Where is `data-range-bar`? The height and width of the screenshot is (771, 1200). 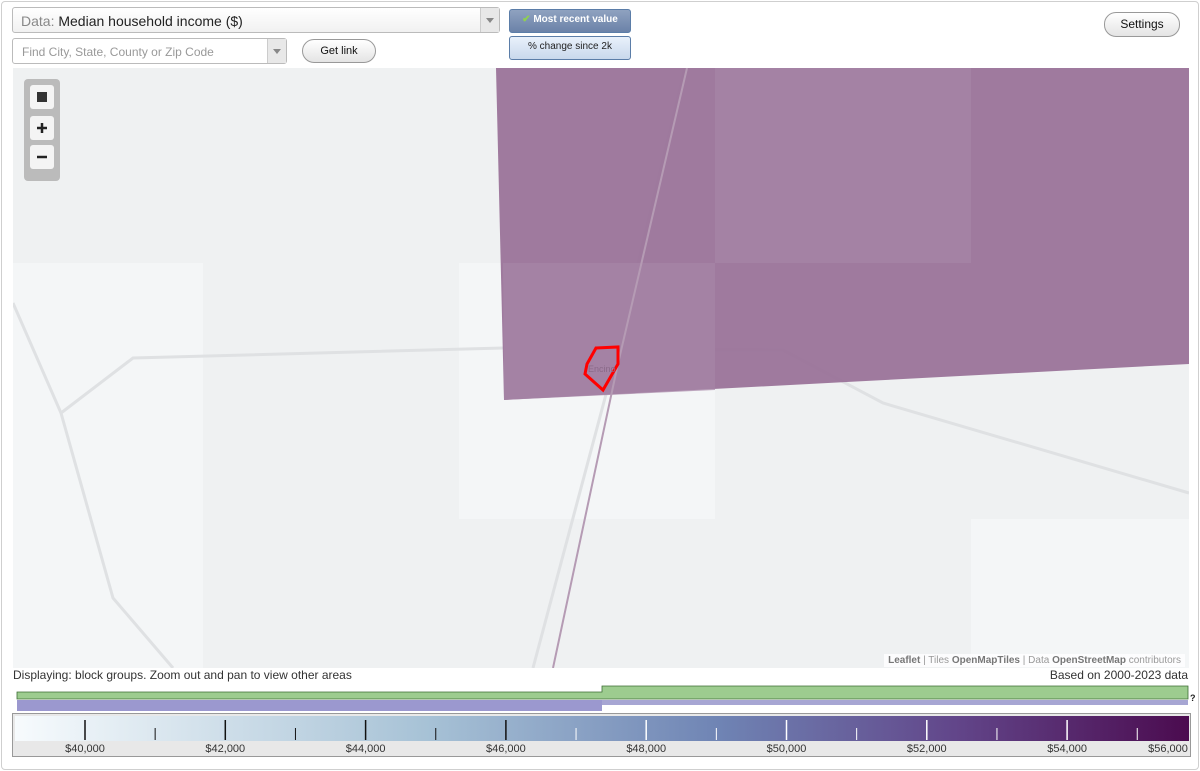 data-range-bar is located at coordinates (602, 692).